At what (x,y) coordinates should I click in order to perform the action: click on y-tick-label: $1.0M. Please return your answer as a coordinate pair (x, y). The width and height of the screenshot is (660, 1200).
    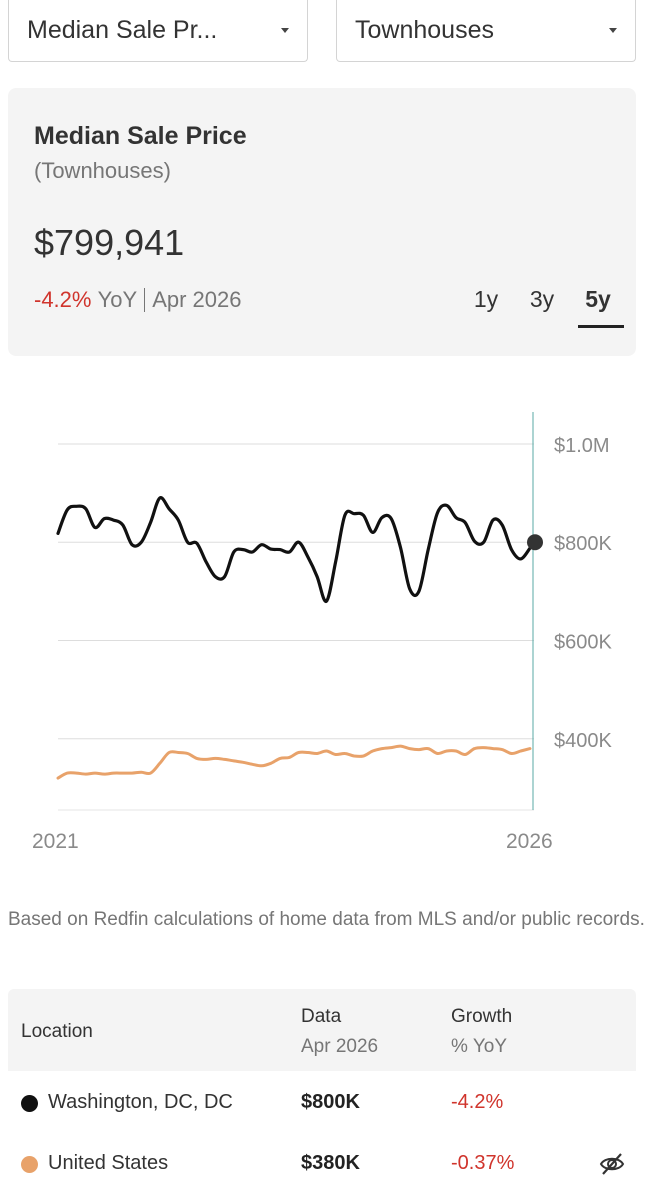
    Looking at the image, I should click on (582, 446).